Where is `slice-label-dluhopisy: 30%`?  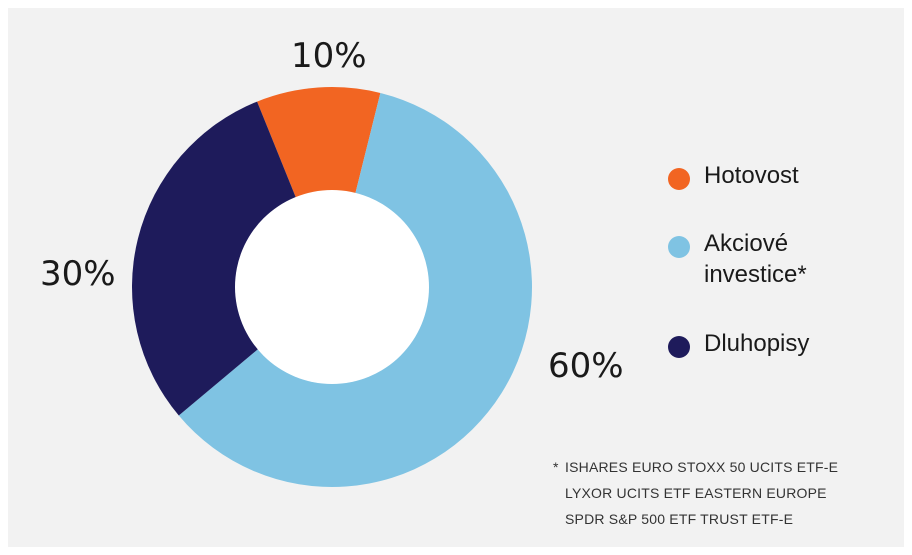
slice-label-dluhopisy: 30% is located at coordinates (78, 274).